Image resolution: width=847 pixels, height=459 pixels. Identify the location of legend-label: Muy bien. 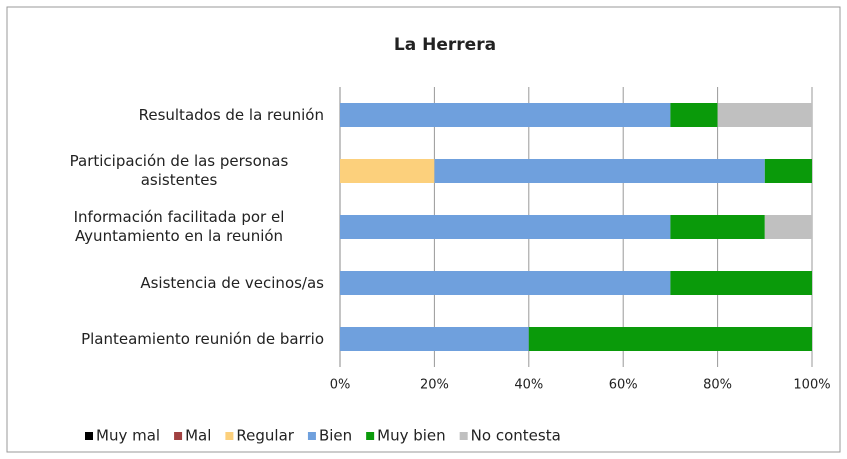
(411, 436).